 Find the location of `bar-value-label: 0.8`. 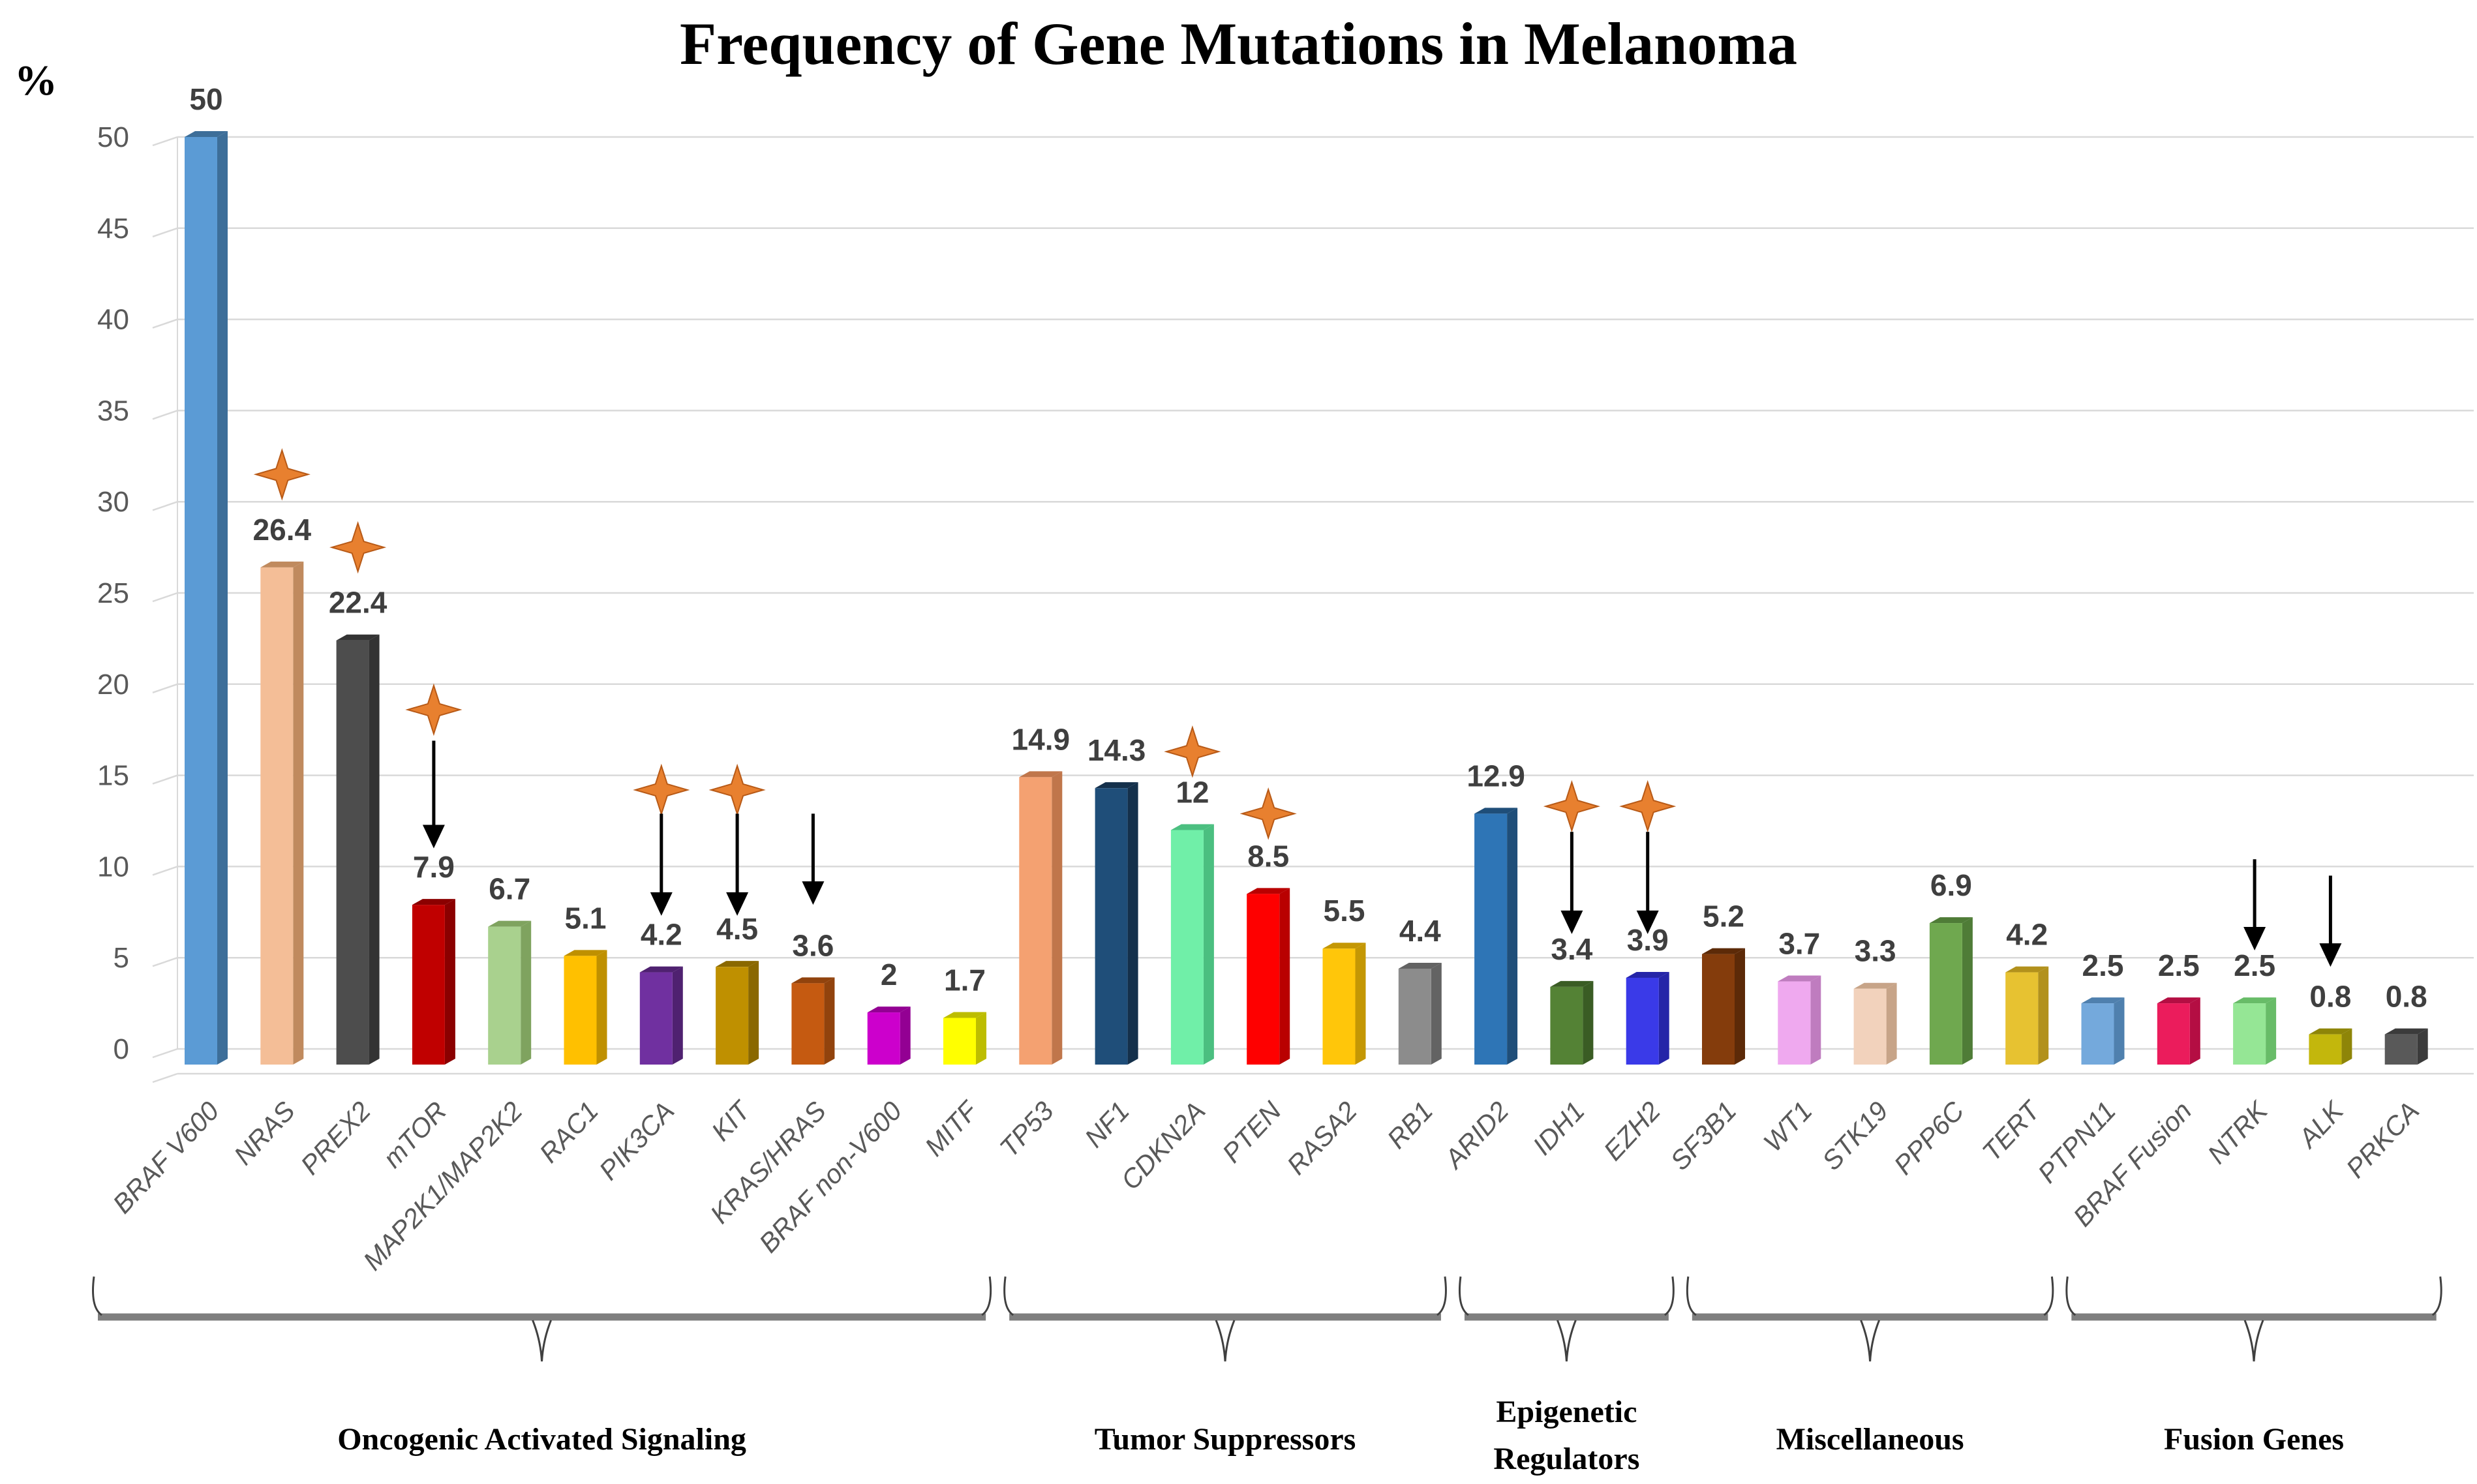

bar-value-label: 0.8 is located at coordinates (2406, 997).